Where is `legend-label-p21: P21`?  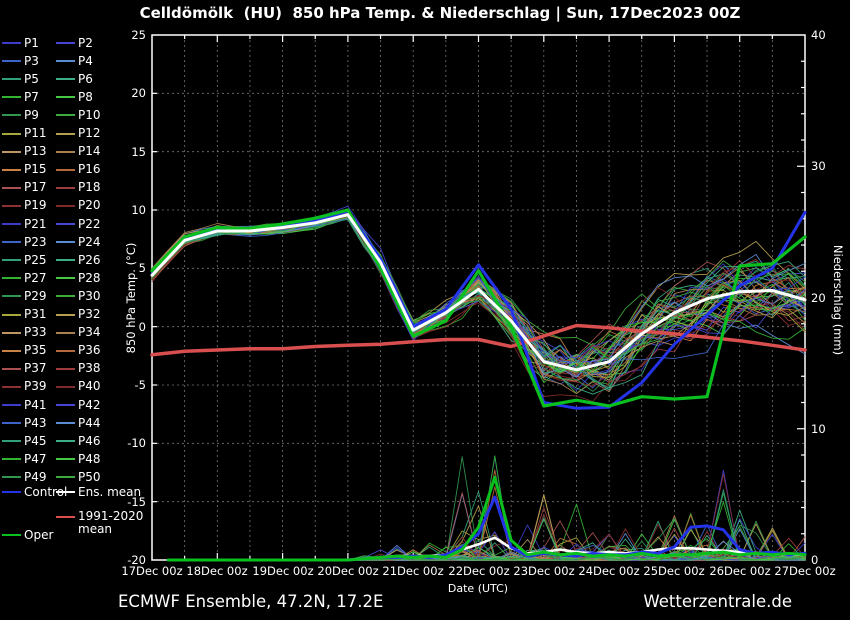 legend-label-p21: P21 is located at coordinates (35, 223).